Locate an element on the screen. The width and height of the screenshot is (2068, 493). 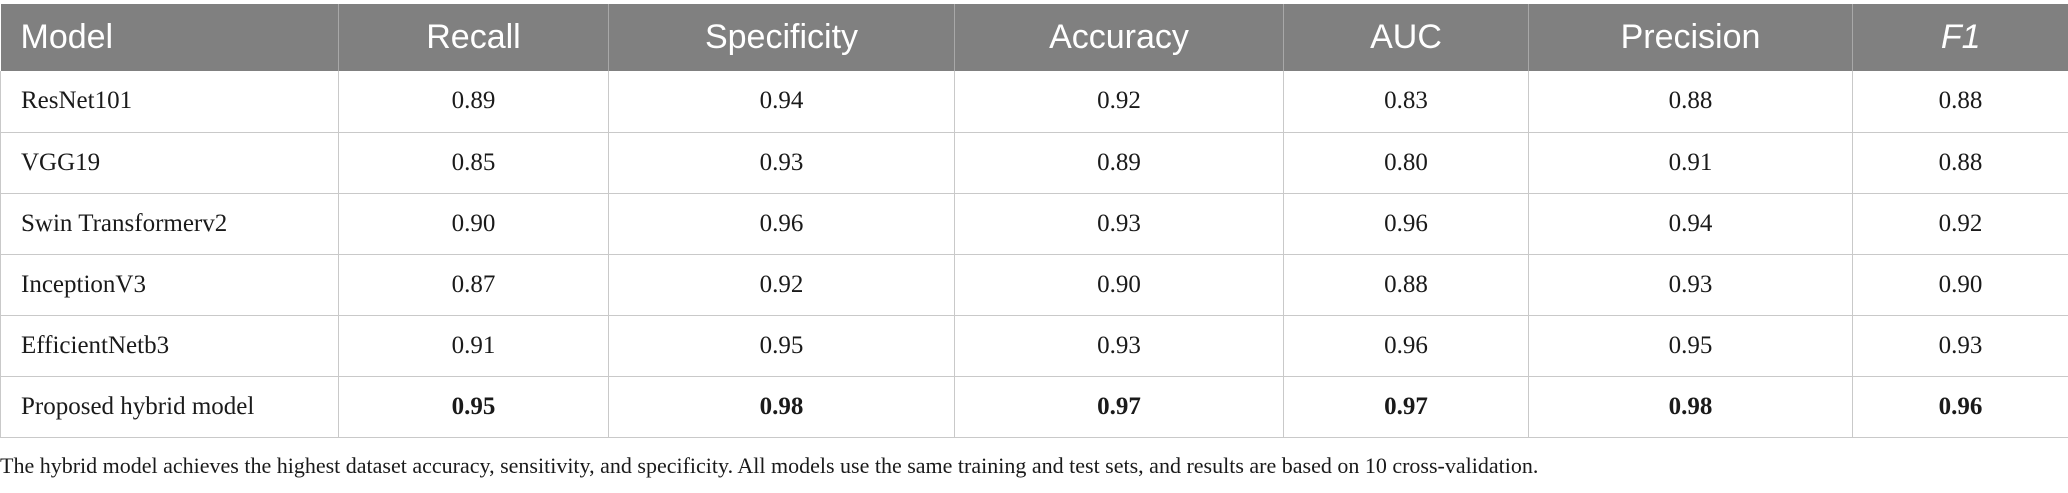
specificity-cell: 0.96 is located at coordinates (781, 223).